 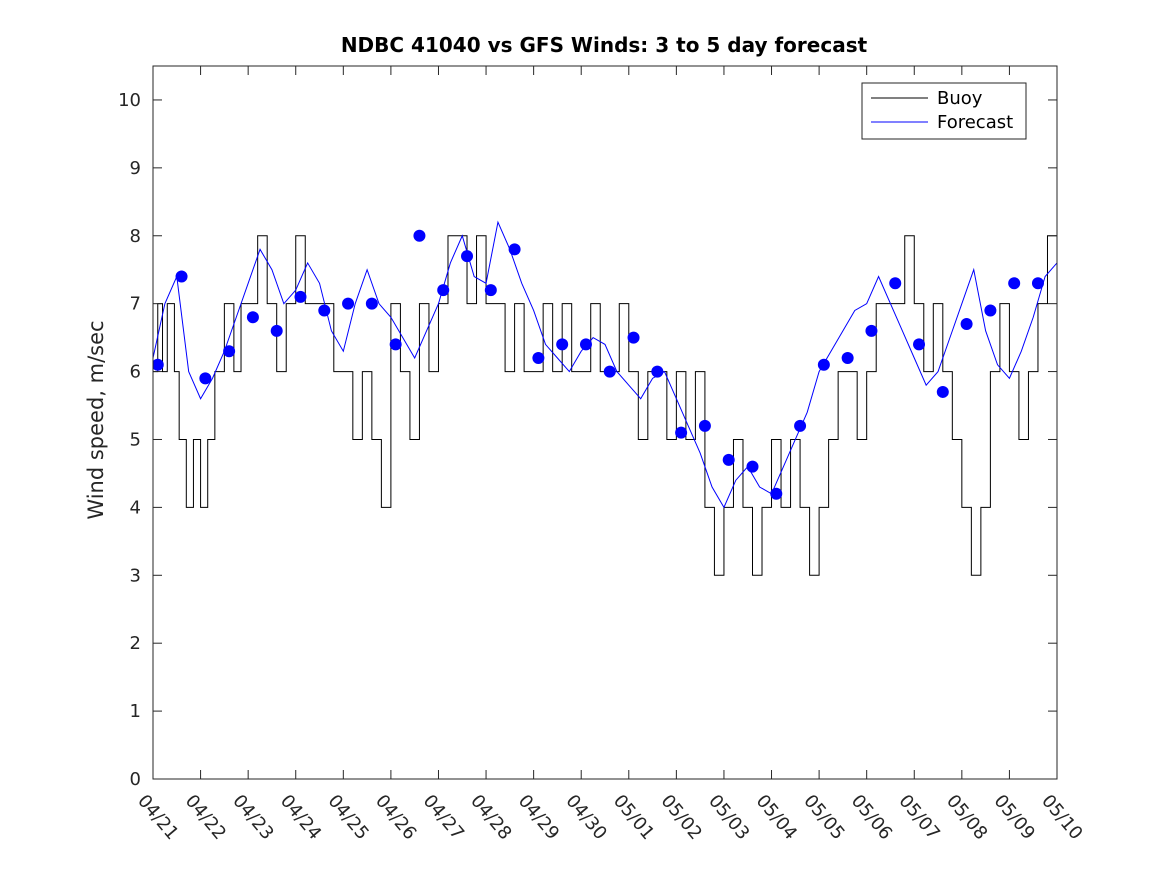 What do you see at coordinates (135, 507) in the screenshot?
I see `y-tick-label: 4` at bounding box center [135, 507].